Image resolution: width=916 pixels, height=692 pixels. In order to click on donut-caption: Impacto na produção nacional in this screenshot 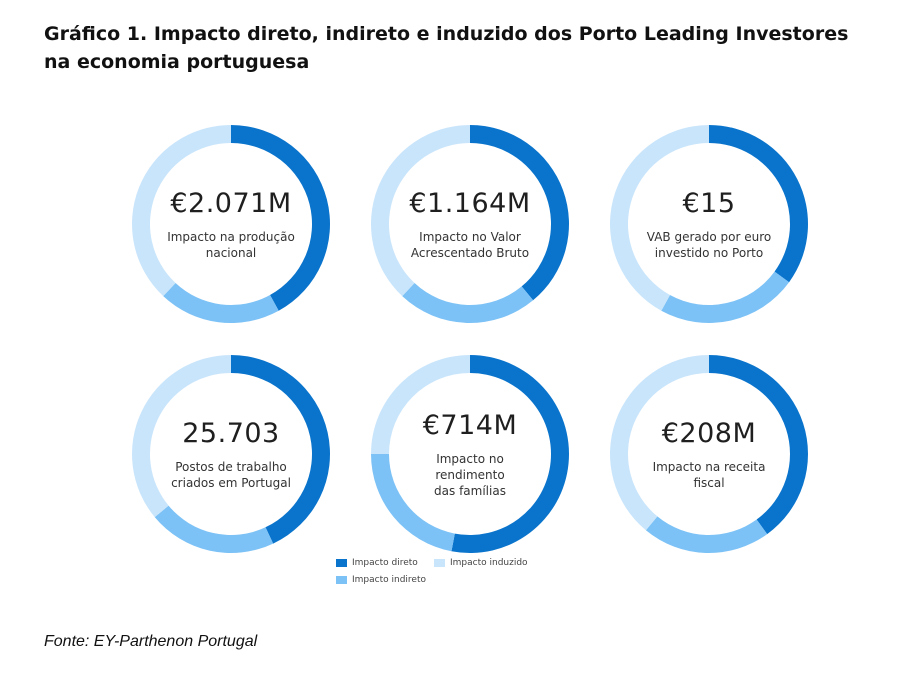, I will do `click(231, 245)`.